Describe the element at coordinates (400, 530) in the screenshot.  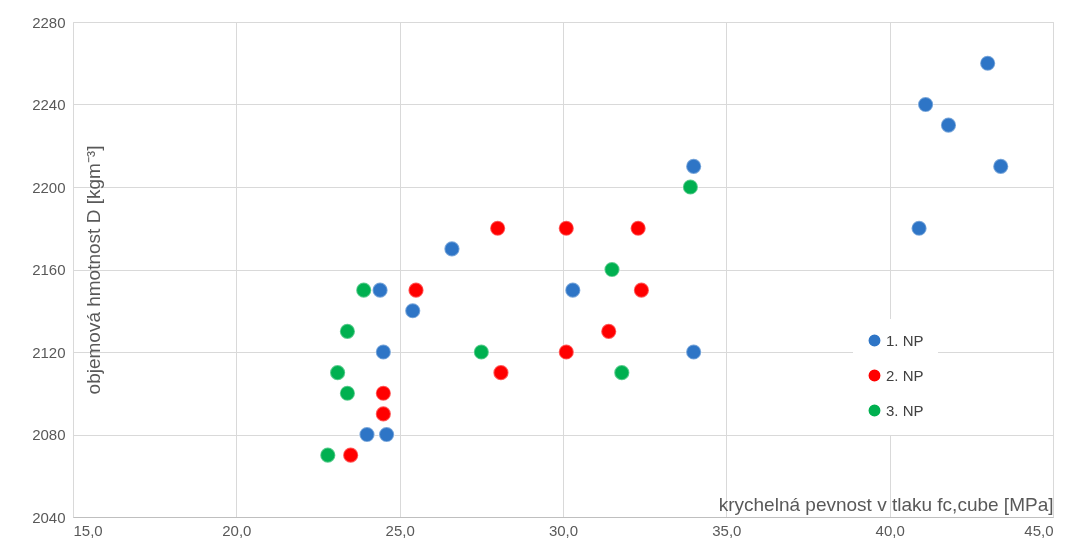
I see `x-tick-label: 25,0` at that location.